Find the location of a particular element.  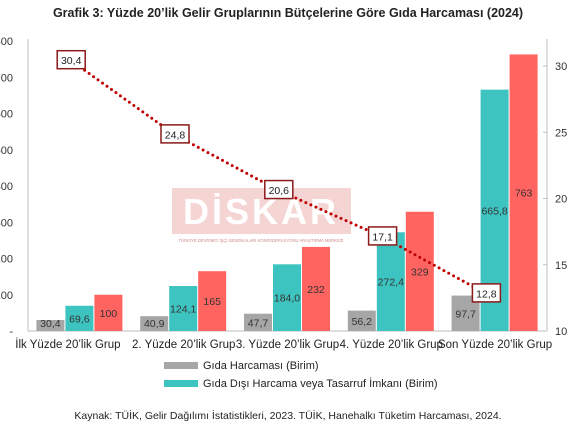

bar-value-label: 100 is located at coordinates (109, 314).